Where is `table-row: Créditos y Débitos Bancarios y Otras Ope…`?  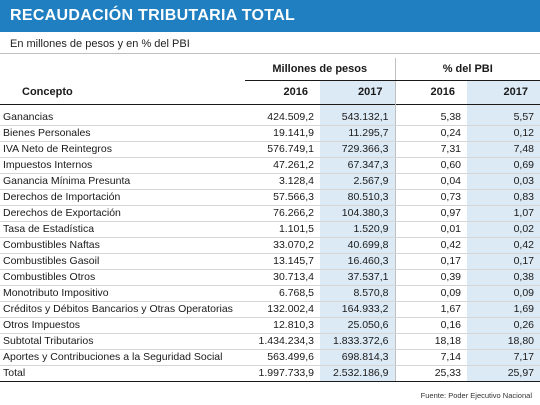 table-row: Créditos y Débitos Bancarios y Otras Ope… is located at coordinates (270, 310).